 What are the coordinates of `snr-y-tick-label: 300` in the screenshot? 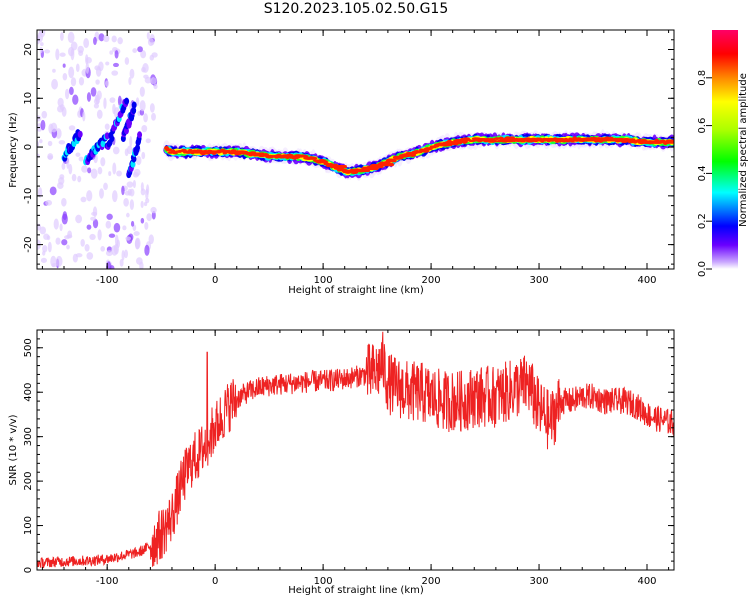 It's located at (28, 436).